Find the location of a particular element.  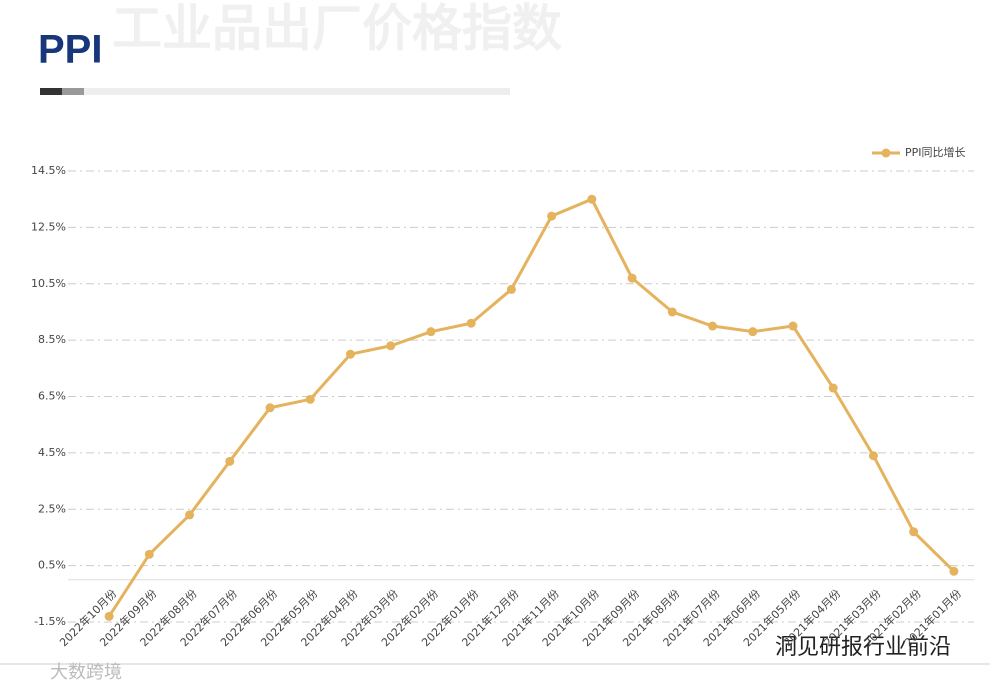

y-tick-label: 2.5% is located at coordinates (52, 508).